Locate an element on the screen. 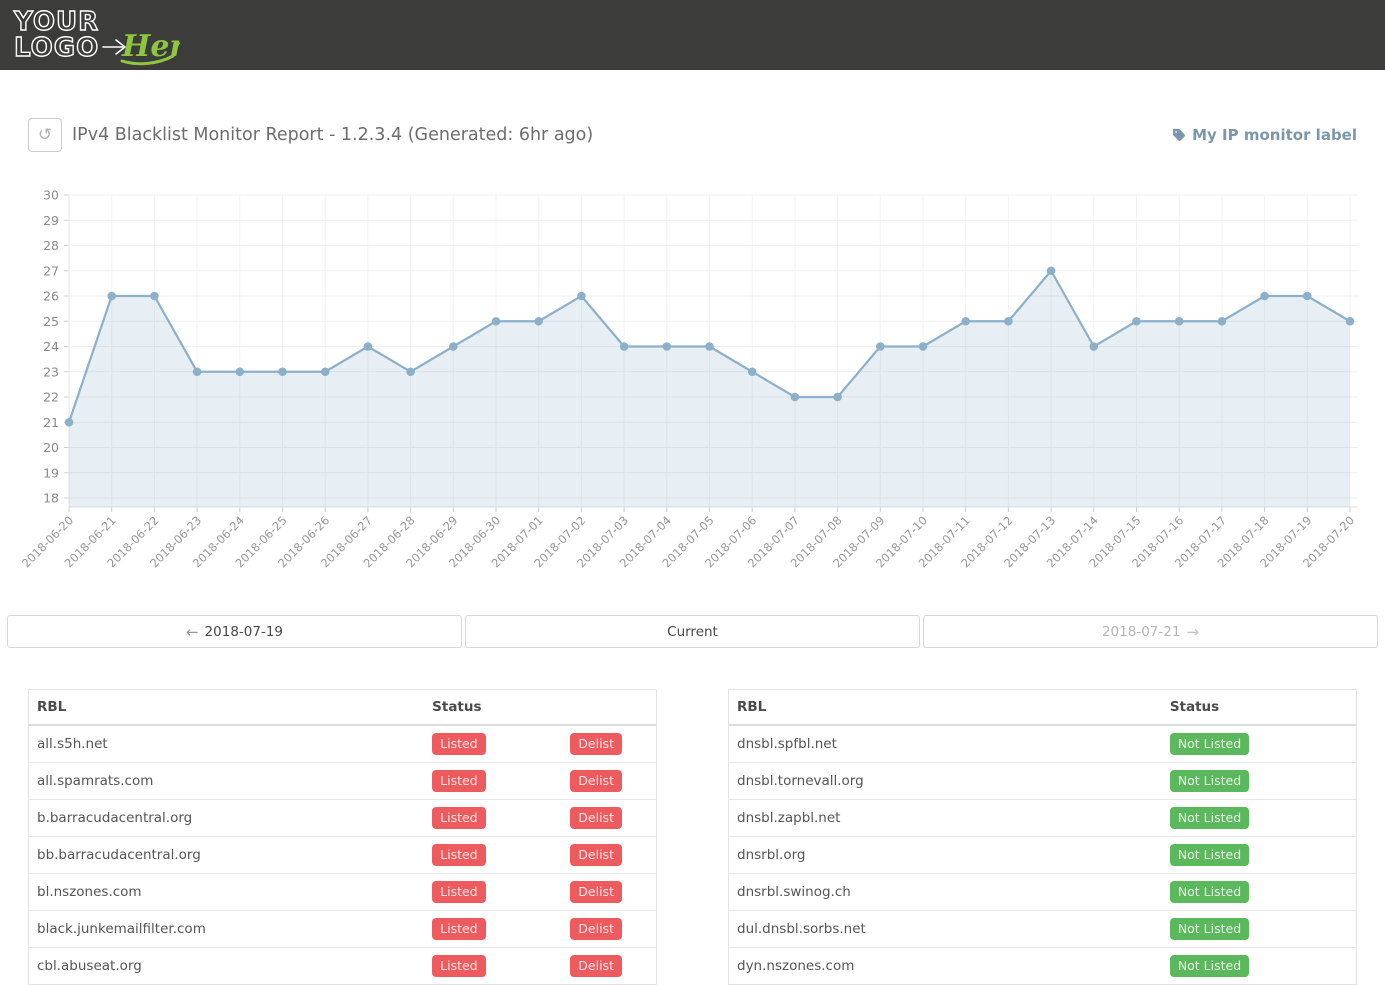  arrow-left-icon: ← is located at coordinates (192, 631).